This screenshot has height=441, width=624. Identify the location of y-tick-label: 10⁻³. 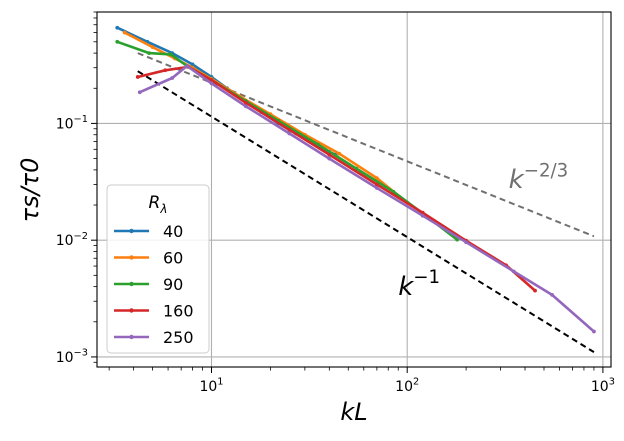
(72, 357).